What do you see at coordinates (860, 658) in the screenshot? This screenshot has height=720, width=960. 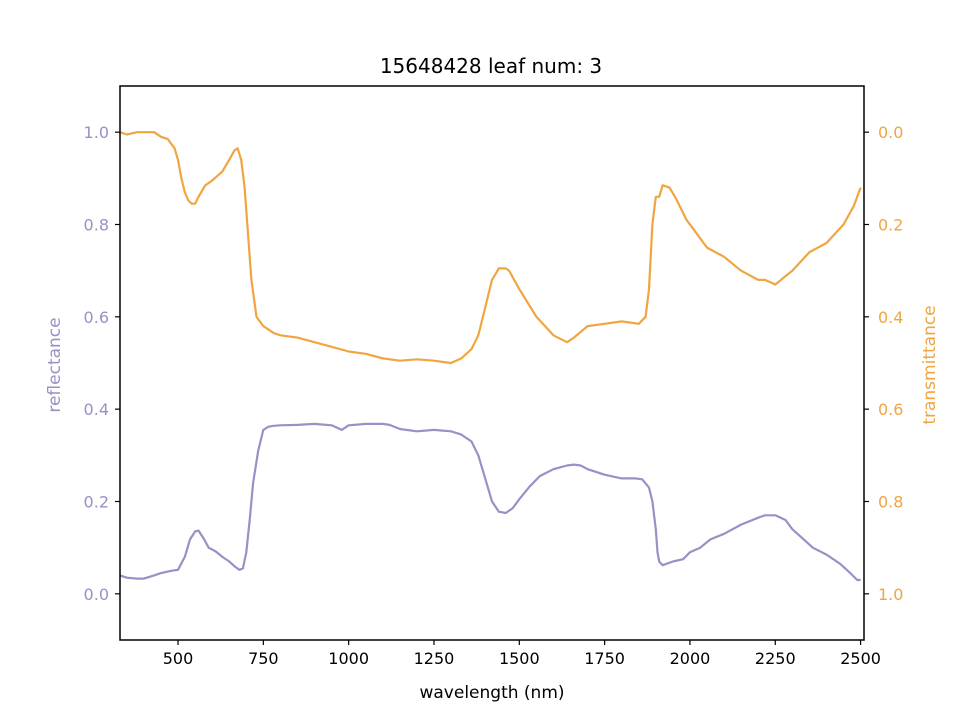 I see `x-tick-label: 2500` at bounding box center [860, 658].